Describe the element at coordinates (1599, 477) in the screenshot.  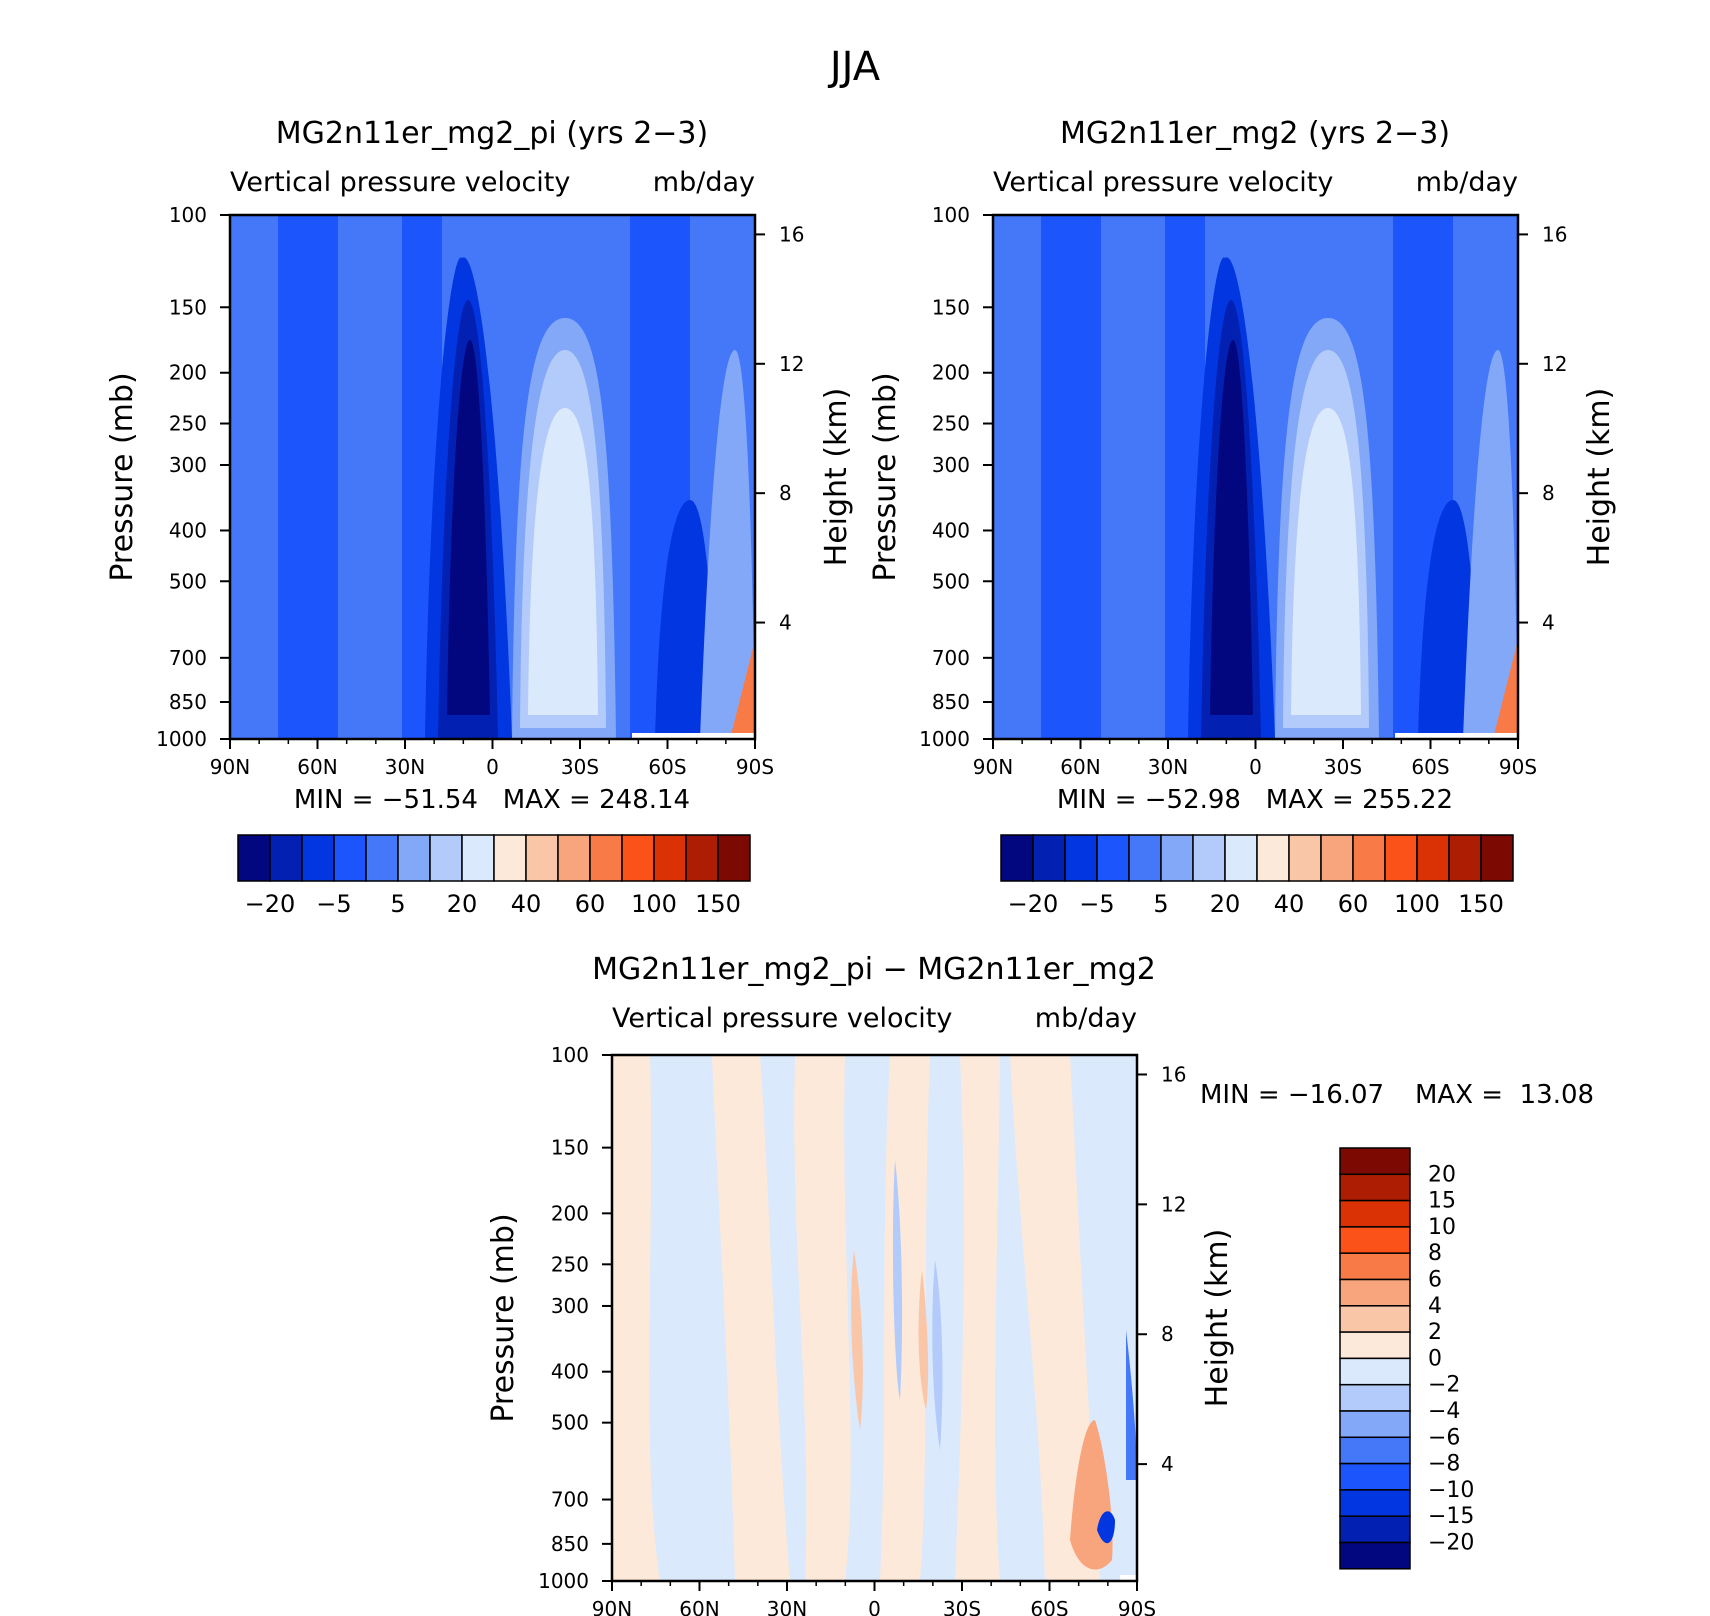
I see `panel-2-y2label: Height (km)` at that location.